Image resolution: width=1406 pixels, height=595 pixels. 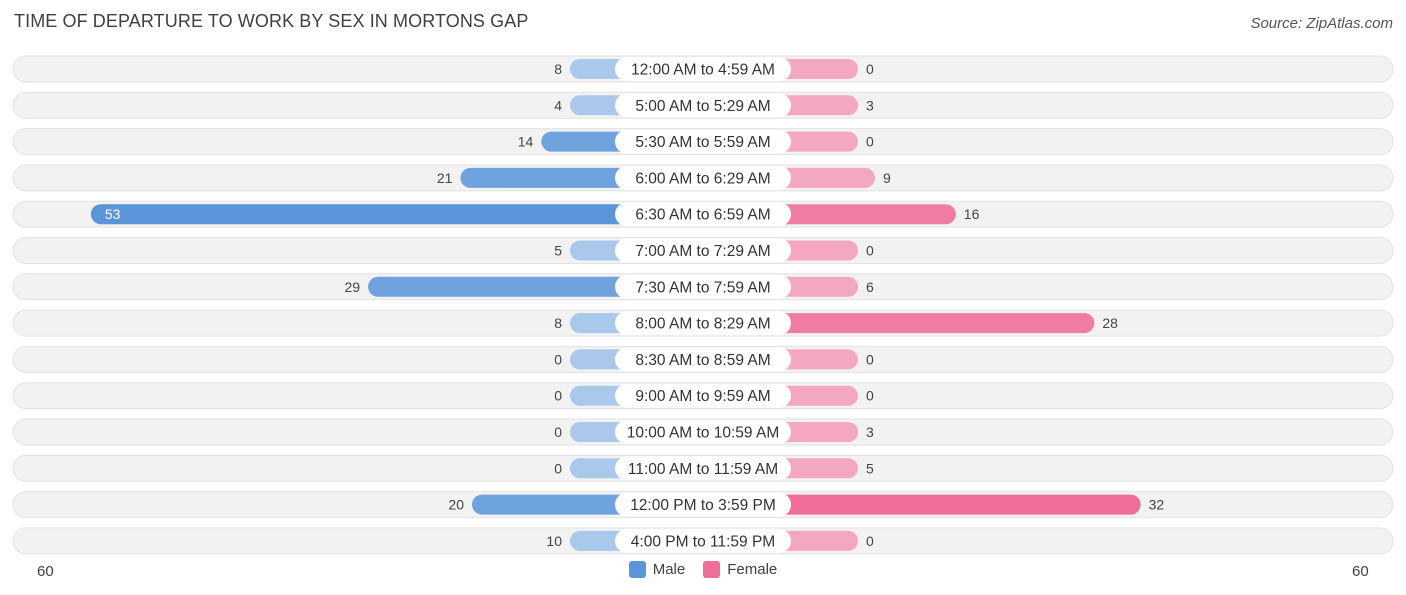 I want to click on value-label-male: 29, so click(x=352, y=287).